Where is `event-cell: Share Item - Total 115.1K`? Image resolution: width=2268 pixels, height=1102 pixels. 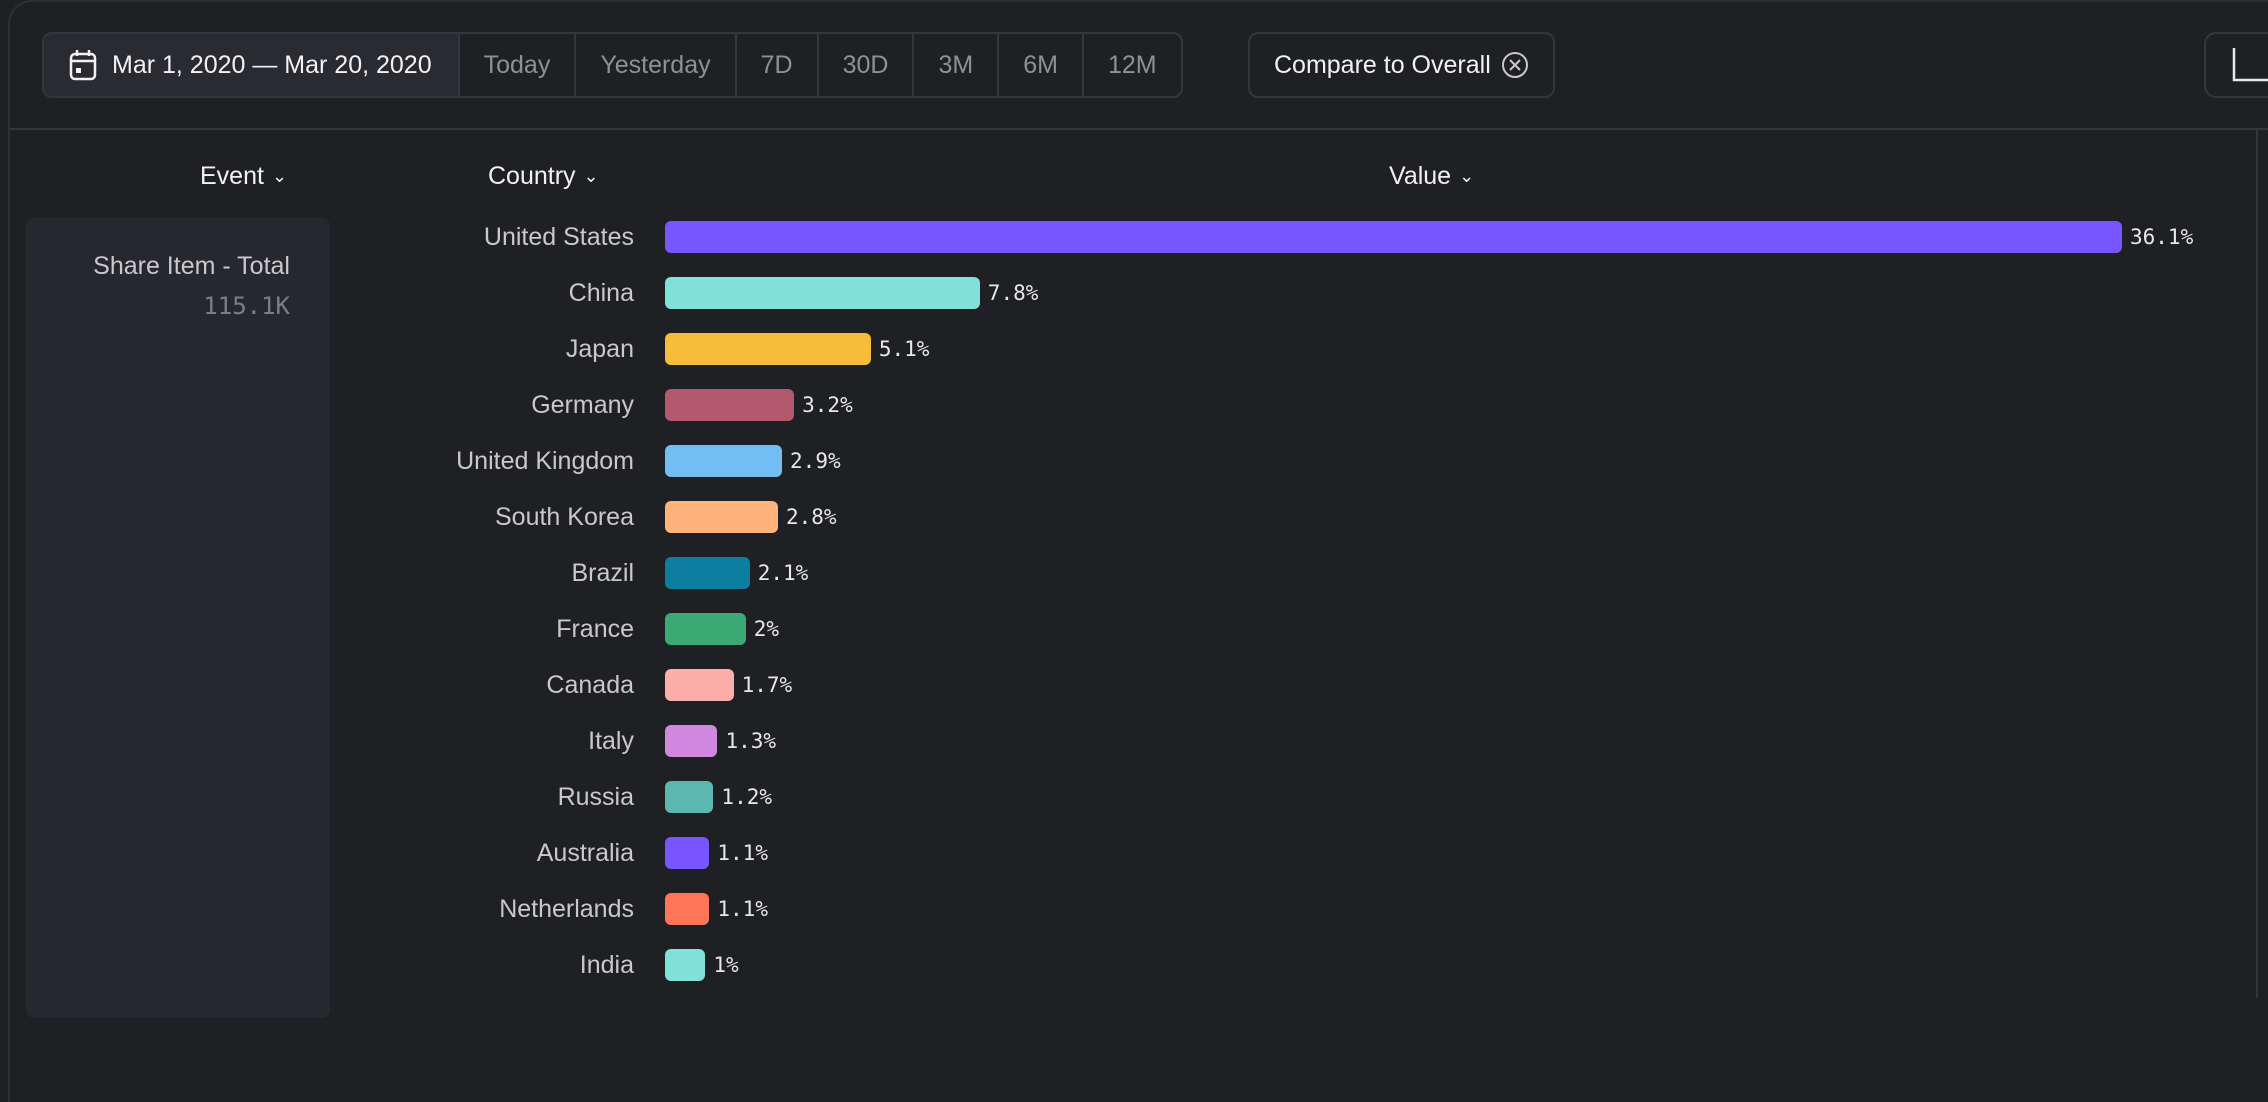 event-cell: Share Item - Total 115.1K is located at coordinates (178, 618).